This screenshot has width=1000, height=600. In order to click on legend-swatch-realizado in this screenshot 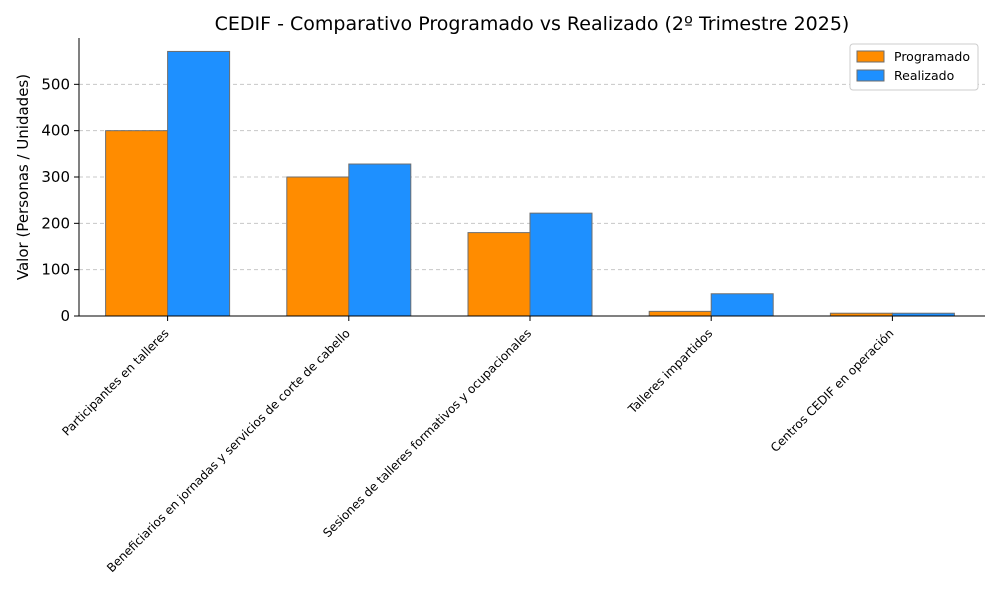, I will do `click(870, 75)`.